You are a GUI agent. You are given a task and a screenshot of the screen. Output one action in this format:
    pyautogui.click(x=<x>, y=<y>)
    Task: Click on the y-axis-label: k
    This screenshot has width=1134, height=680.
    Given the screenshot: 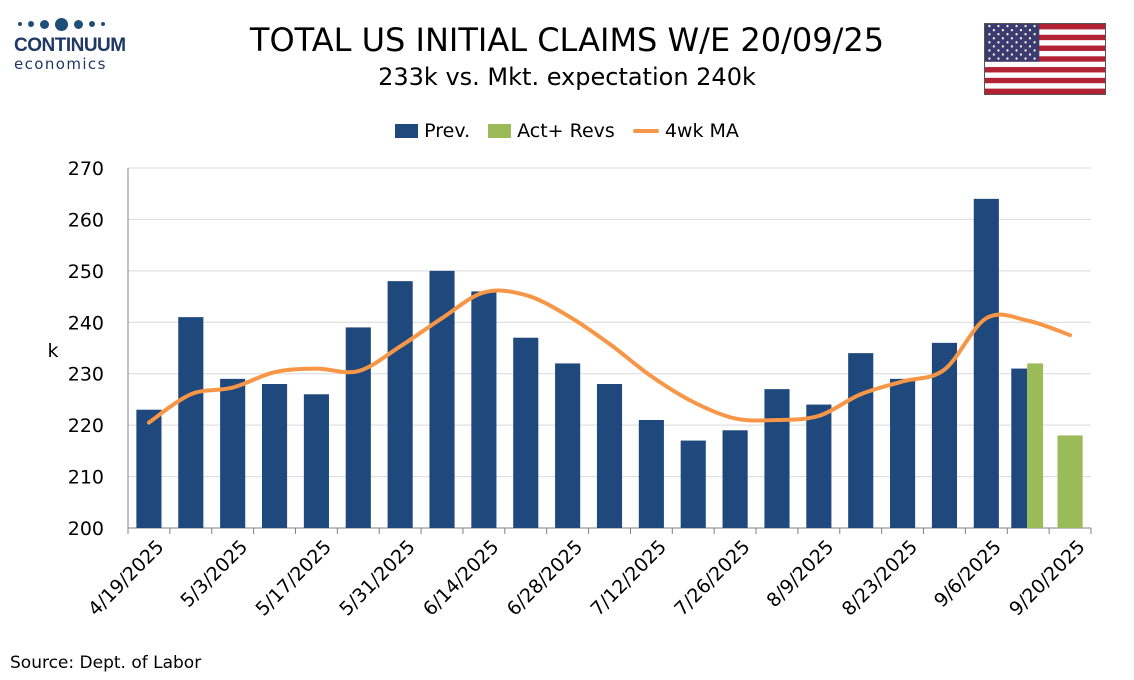 What is the action you would take?
    pyautogui.click(x=52, y=351)
    